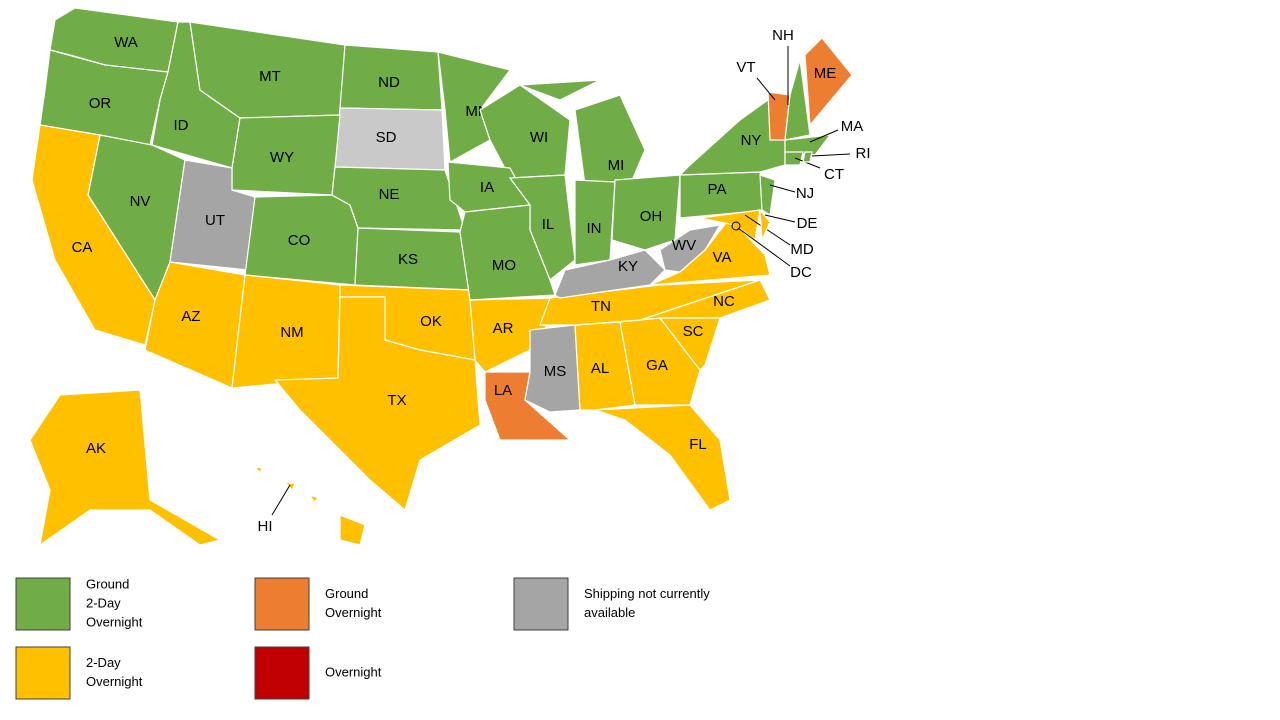 The image size is (1280, 720). I want to click on state-label: IN, so click(594, 228).